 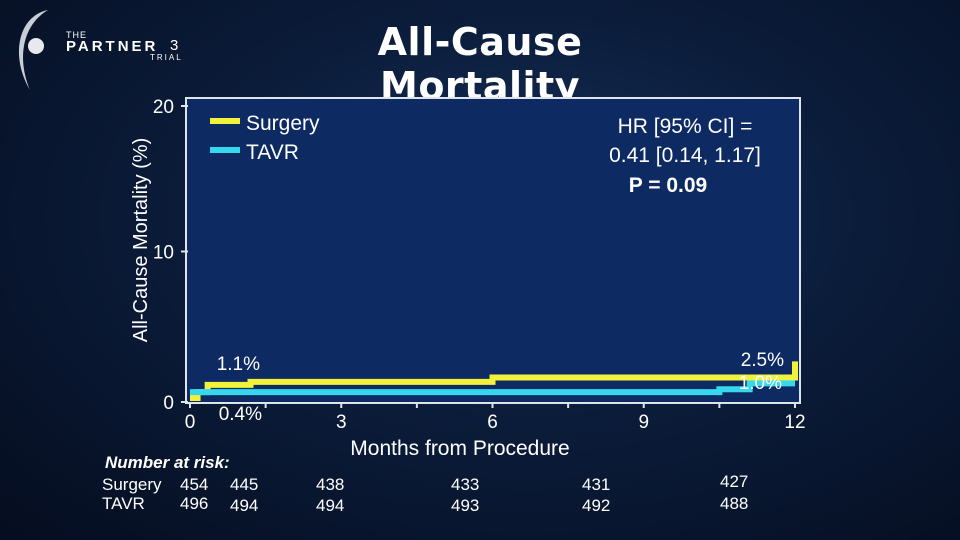 I want to click on risk-row-tavr-label: TAVR, so click(x=123, y=503).